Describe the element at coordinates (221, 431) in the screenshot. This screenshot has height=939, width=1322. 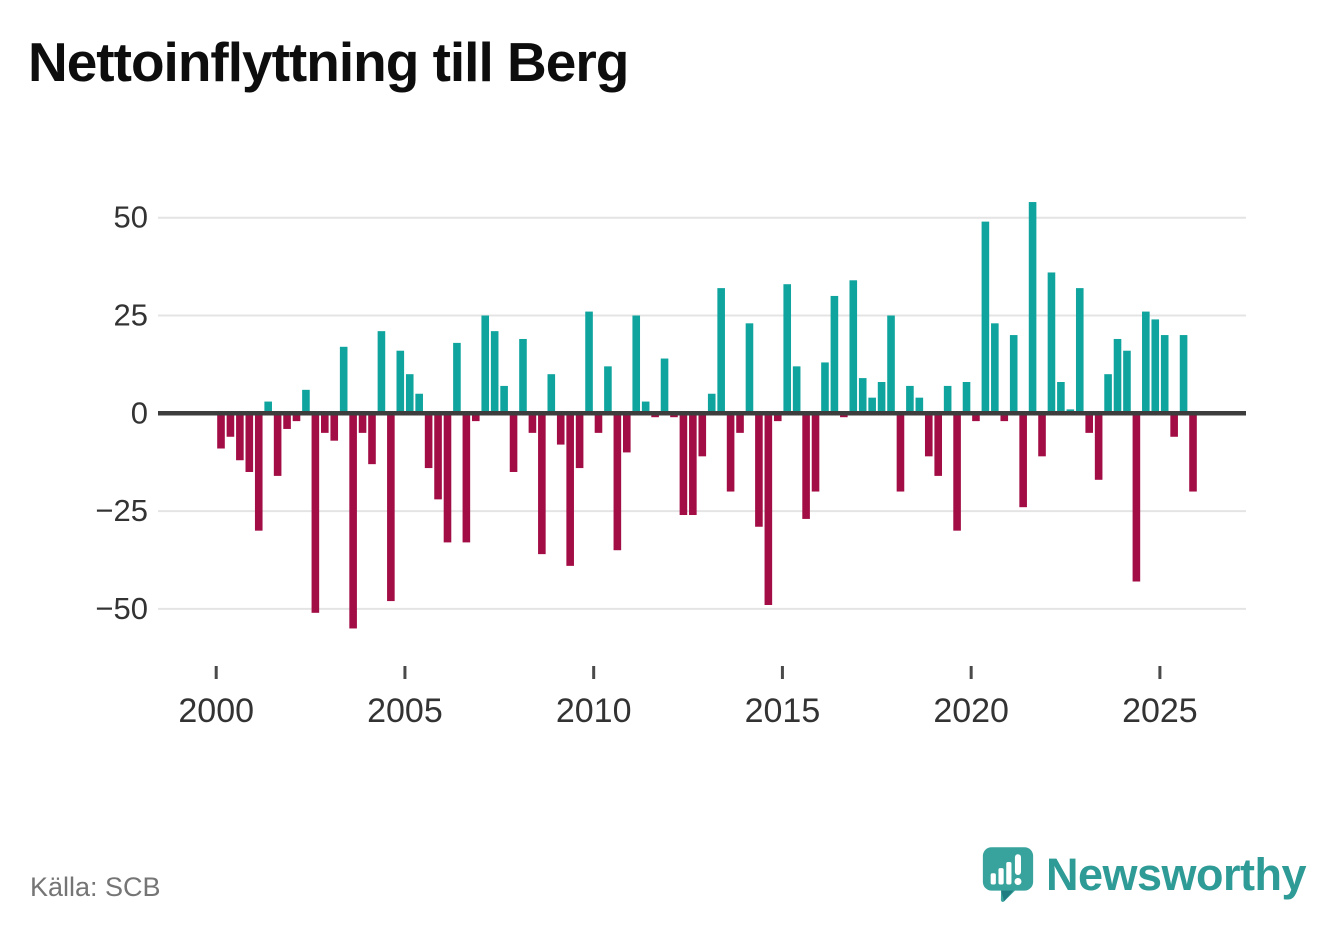
I see `bar-2000Q1` at that location.